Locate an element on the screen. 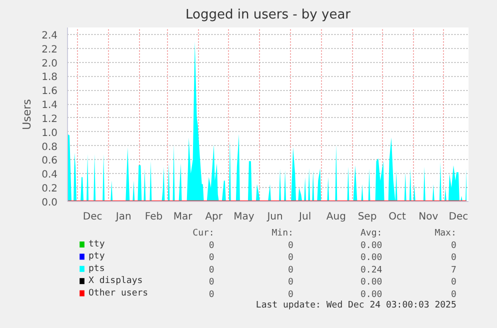  y-tick-label: 1.6 is located at coordinates (50, 92).